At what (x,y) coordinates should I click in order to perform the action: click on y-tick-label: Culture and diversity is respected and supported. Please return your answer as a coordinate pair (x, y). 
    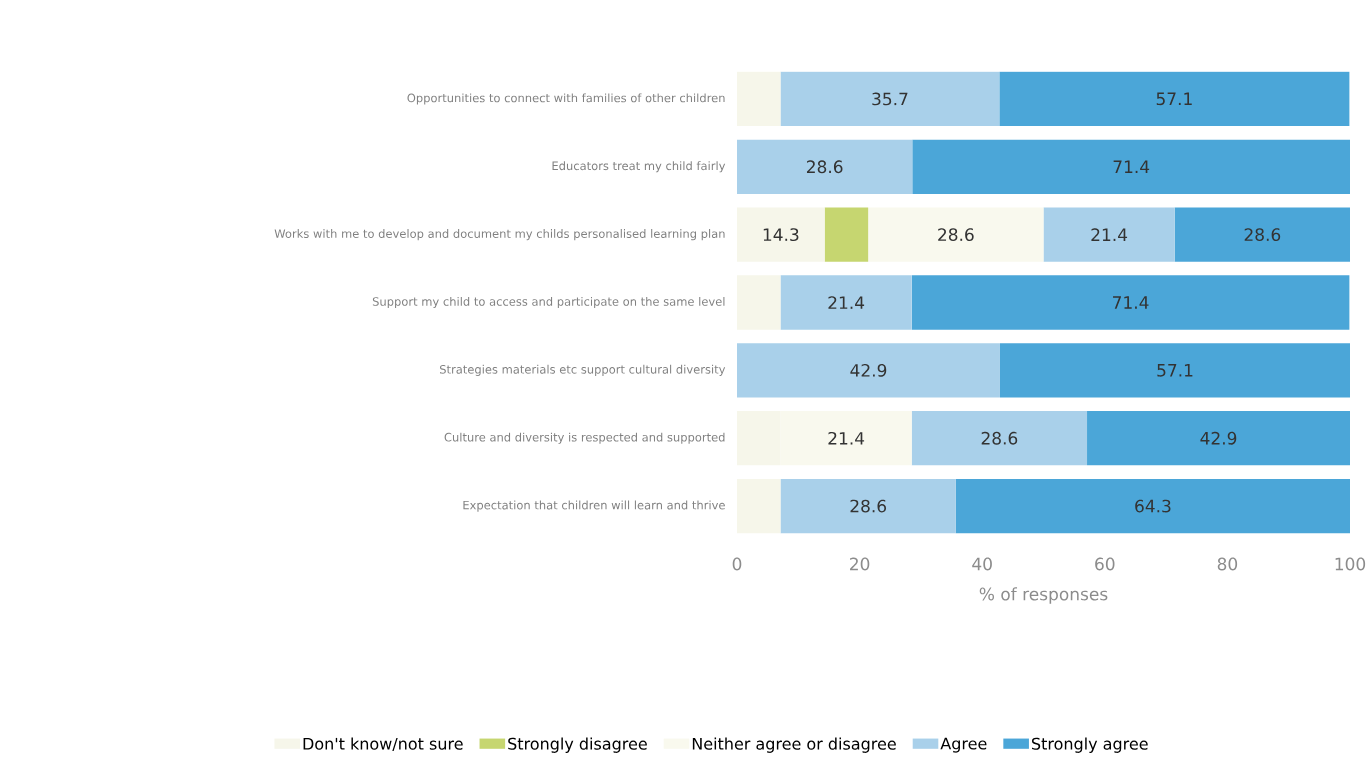
    Looking at the image, I should click on (584, 438).